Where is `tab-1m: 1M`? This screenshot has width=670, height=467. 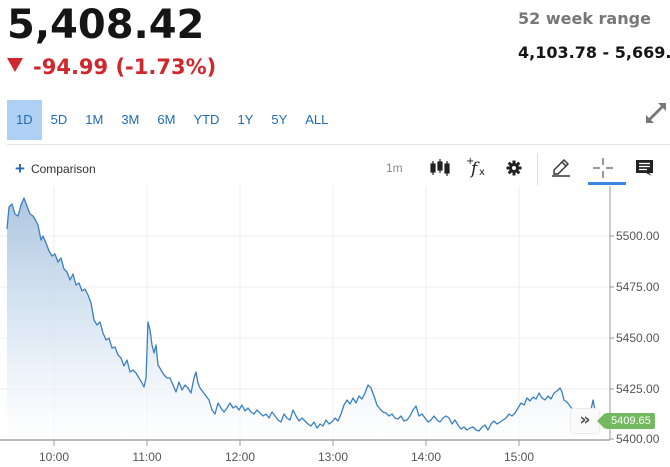
tab-1m: 1M is located at coordinates (94, 119).